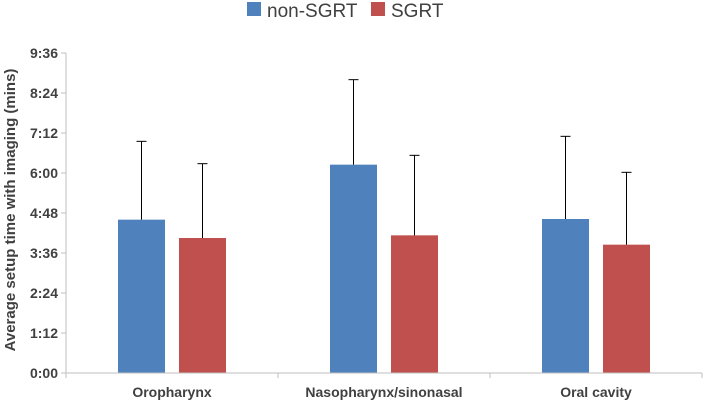 The height and width of the screenshot is (405, 709). I want to click on x-category-label: Nasopharynx/sinonasal, so click(383, 392).